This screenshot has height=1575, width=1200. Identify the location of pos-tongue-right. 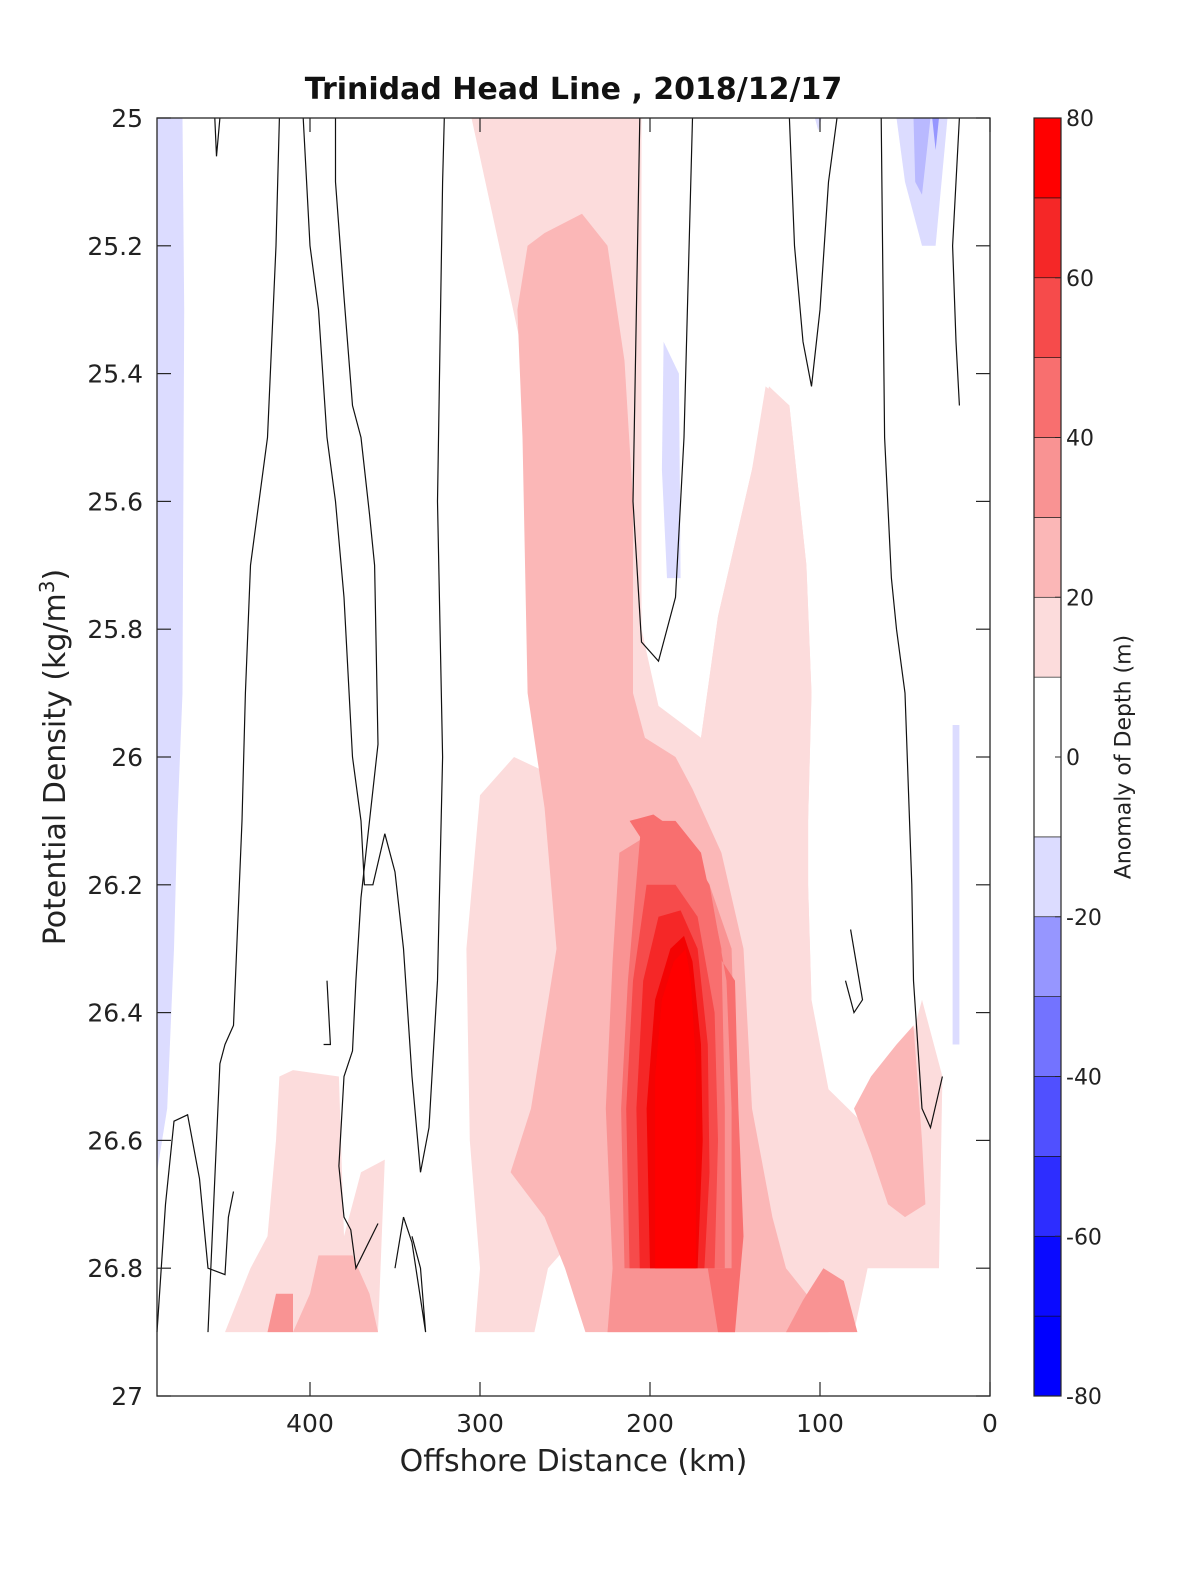
(822, 859).